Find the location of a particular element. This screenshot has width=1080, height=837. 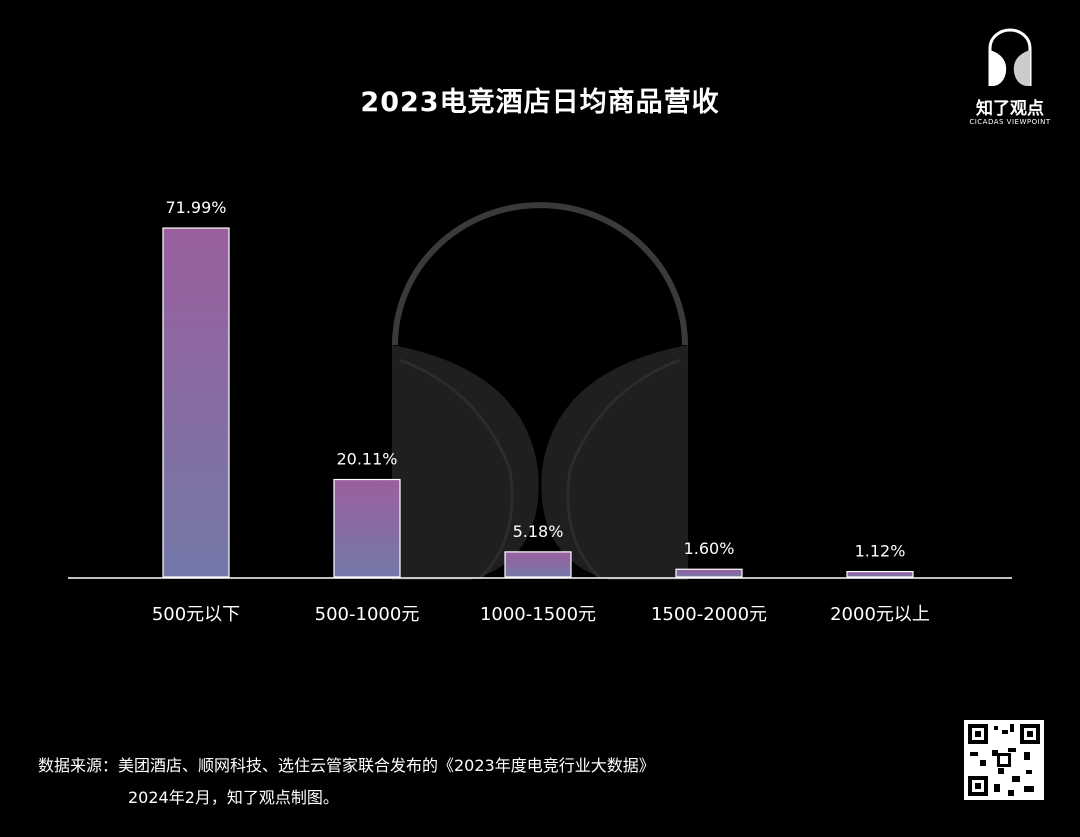

category-label-4: 1500-2000元 is located at coordinates (709, 614).